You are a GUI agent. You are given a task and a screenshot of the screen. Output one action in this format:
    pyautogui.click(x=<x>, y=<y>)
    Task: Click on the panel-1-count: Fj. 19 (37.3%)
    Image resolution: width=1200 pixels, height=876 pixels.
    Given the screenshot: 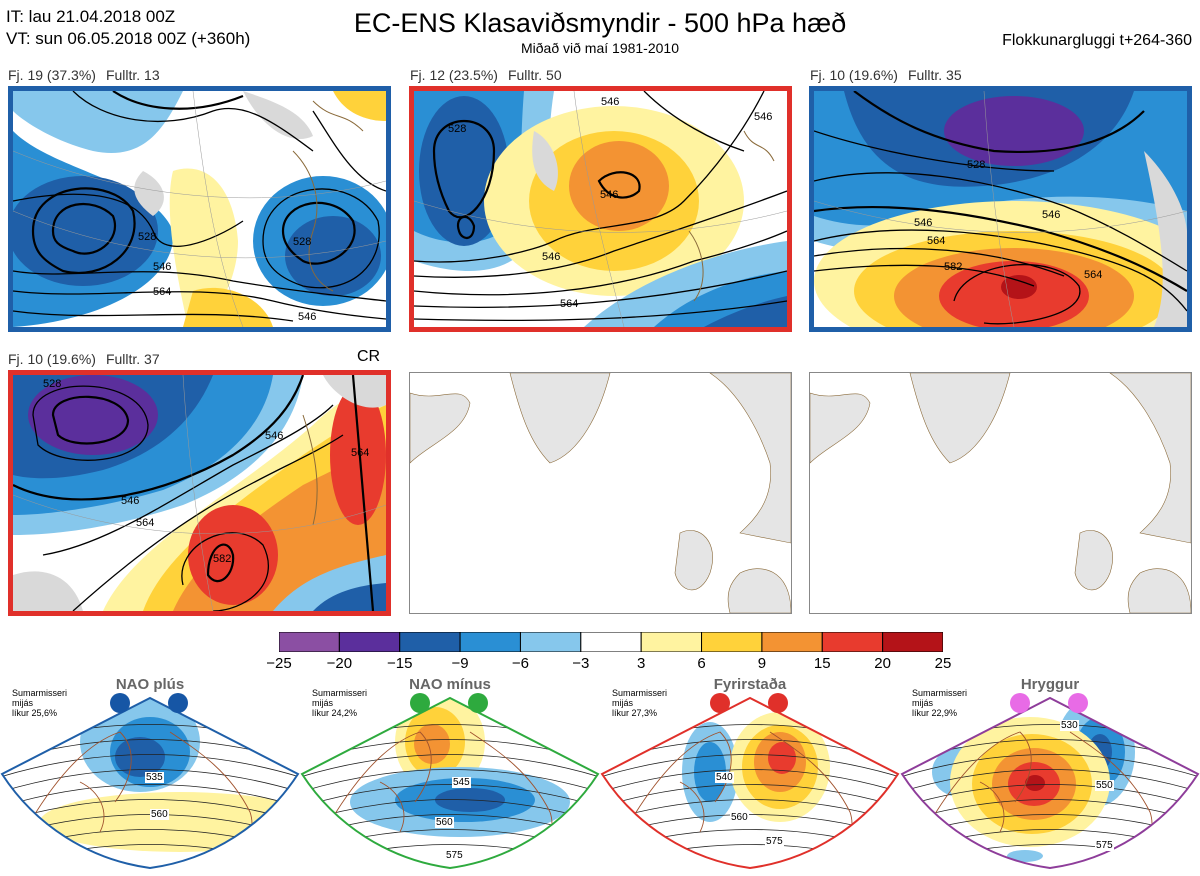 What is the action you would take?
    pyautogui.click(x=52, y=75)
    